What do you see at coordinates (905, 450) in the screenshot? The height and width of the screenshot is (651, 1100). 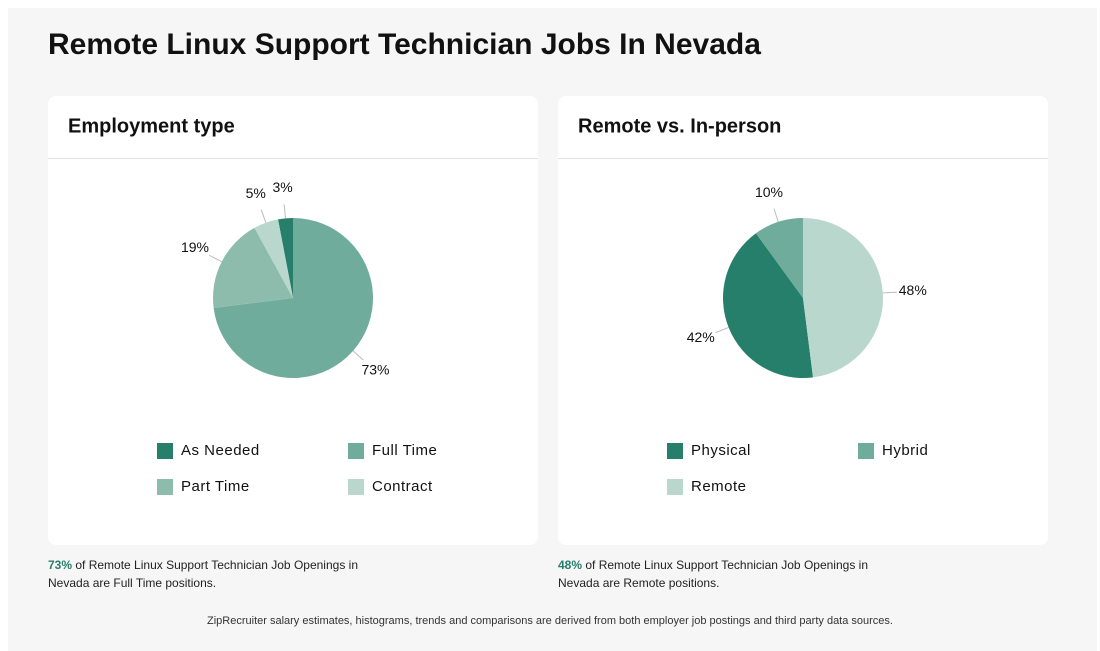 I see `legend-label: Hybrid` at bounding box center [905, 450].